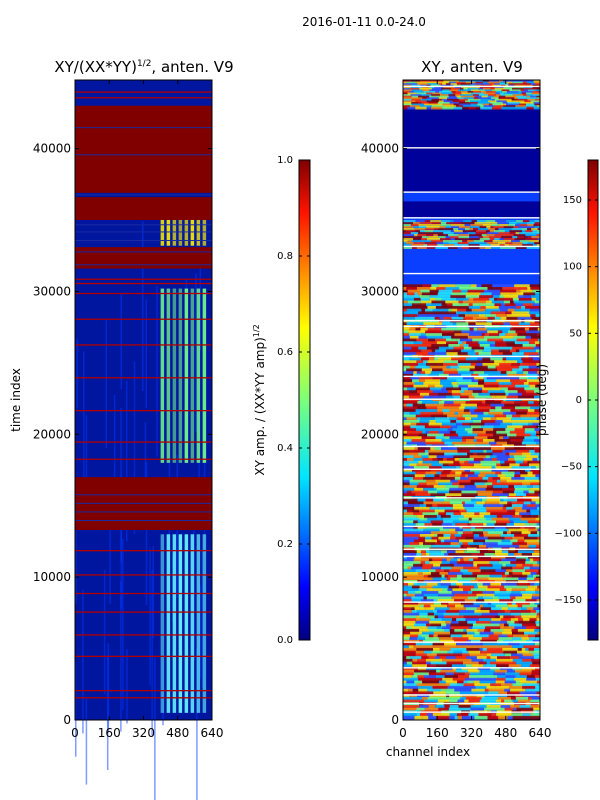  Describe the element at coordinates (143, 733) in the screenshot. I see `amp-xtick-label: 320` at that location.